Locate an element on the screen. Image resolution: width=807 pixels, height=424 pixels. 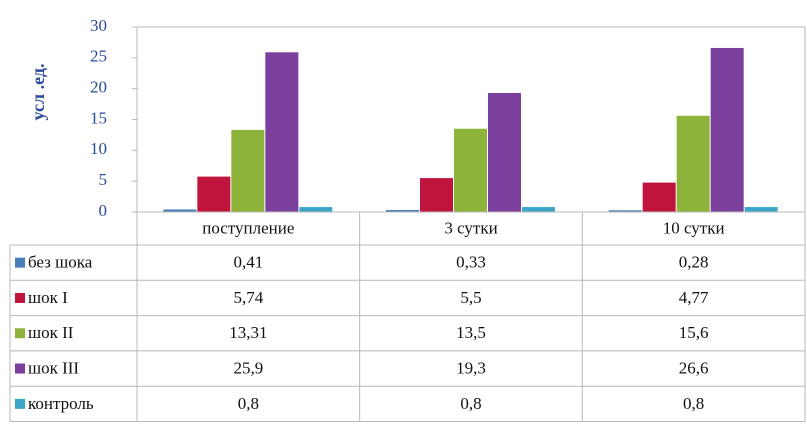
table-value: 4,77 is located at coordinates (694, 297).